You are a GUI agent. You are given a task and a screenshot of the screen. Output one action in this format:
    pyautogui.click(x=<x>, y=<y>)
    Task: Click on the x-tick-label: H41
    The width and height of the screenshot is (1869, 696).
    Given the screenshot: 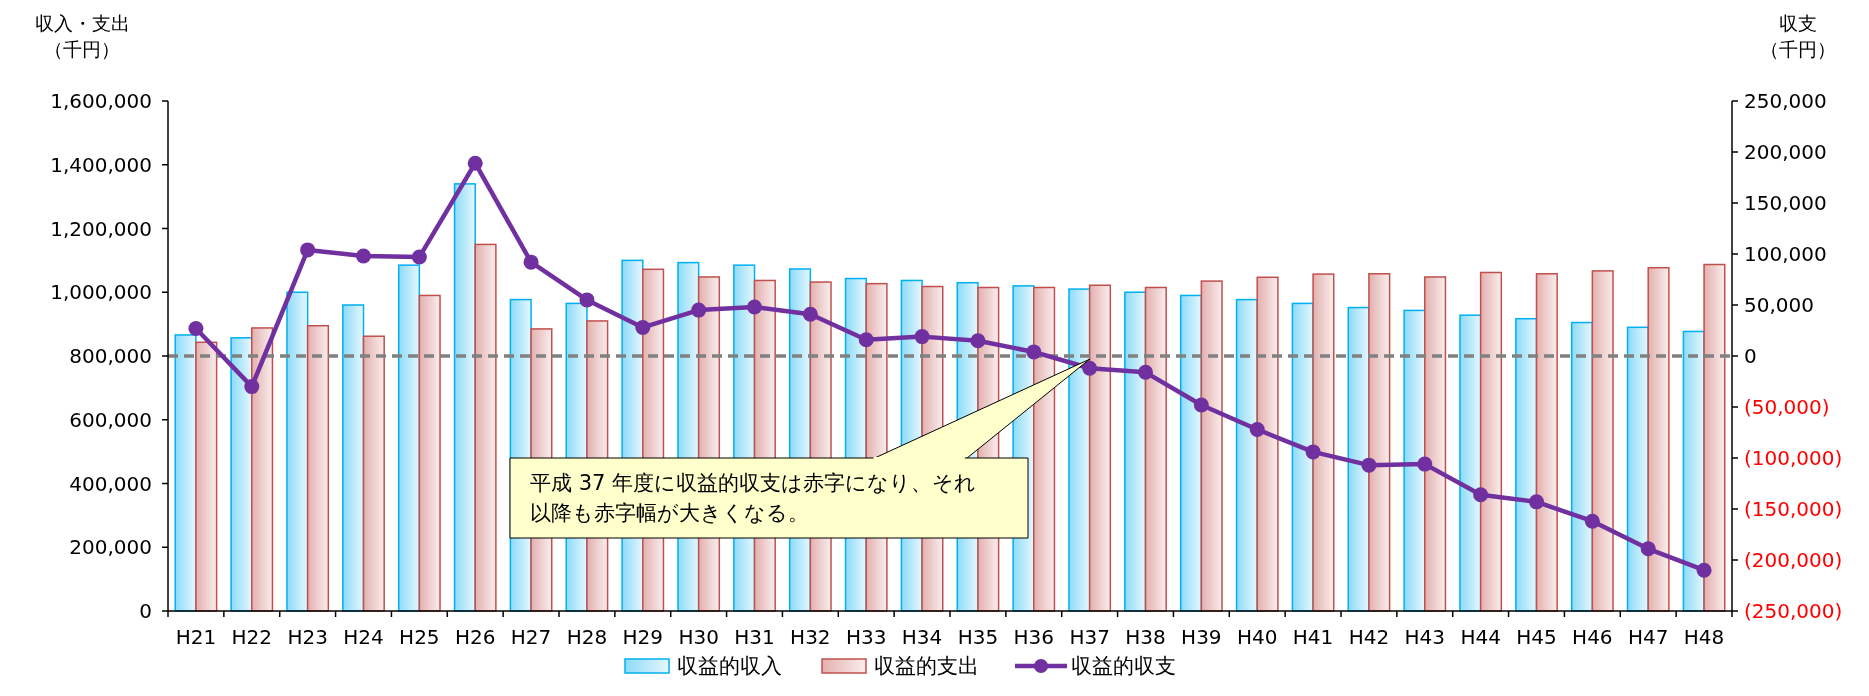 What is the action you would take?
    pyautogui.click(x=1313, y=637)
    